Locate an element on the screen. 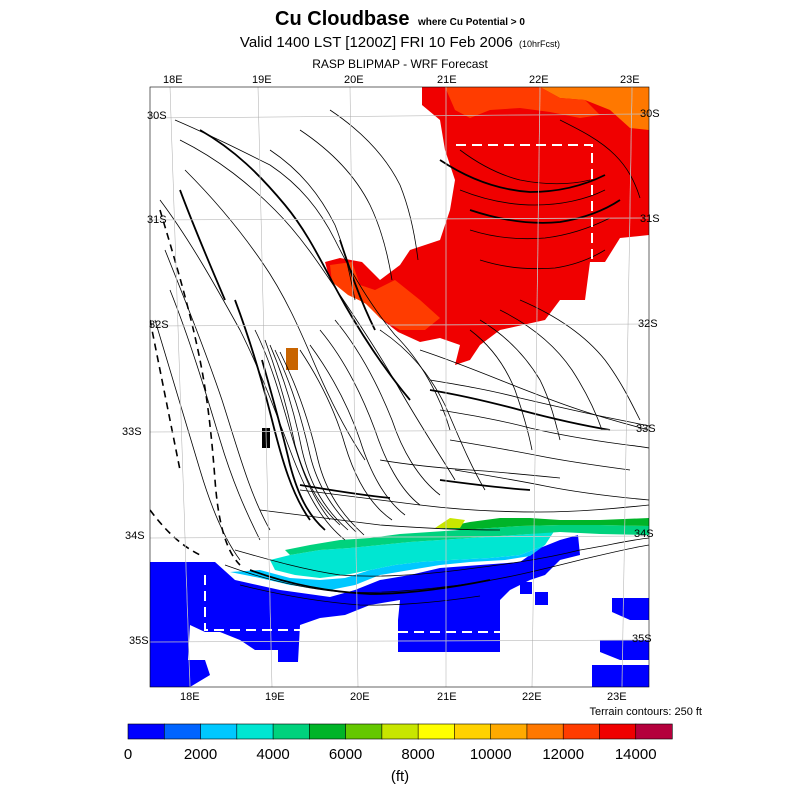  lon-label-top: 23E is located at coordinates (630, 80).